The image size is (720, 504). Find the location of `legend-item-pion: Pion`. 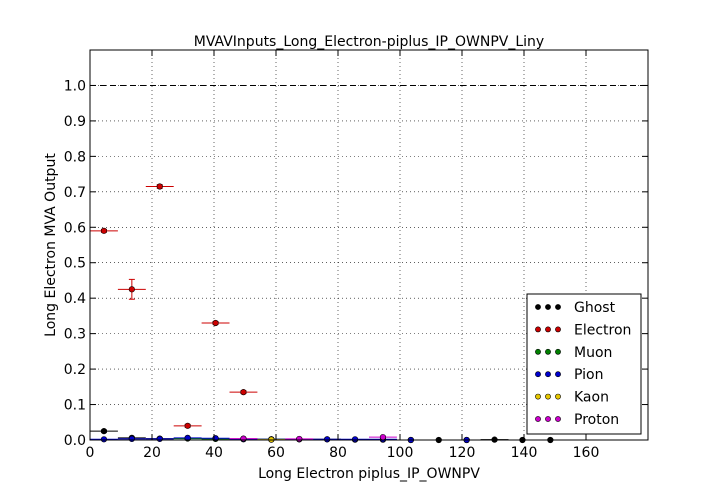

legend-item-pion: Pion is located at coordinates (569, 375).